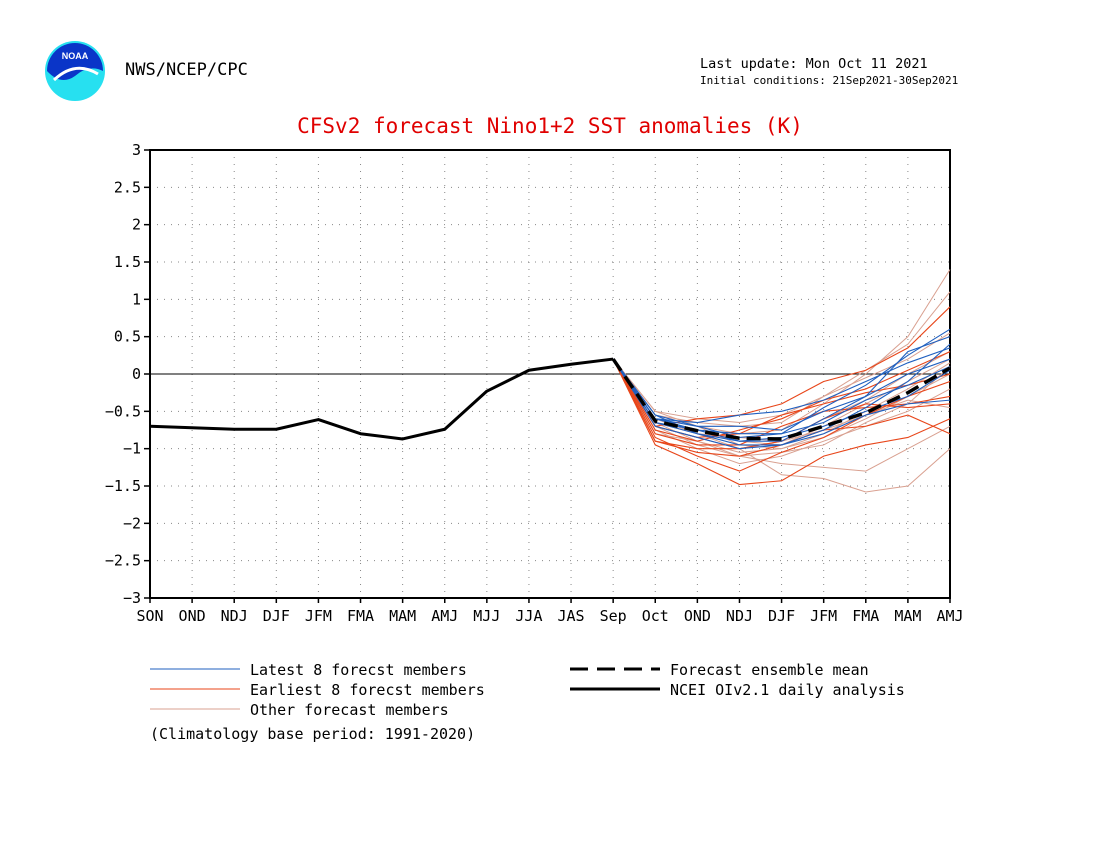  I want to click on y-tick-label: −1.5, so click(123, 486).